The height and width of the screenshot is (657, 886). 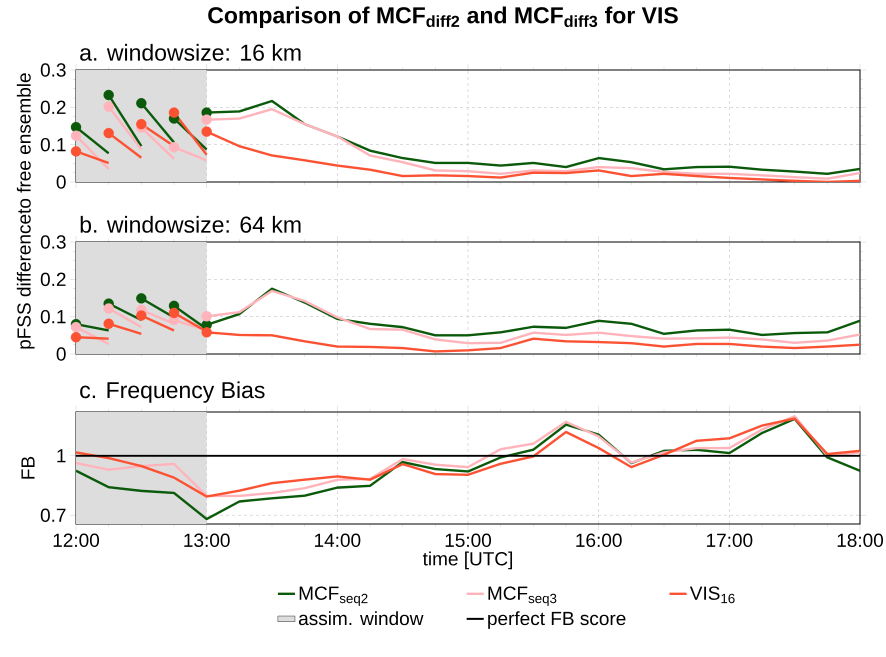 I want to click on y-tick-label: 1, so click(x=61, y=455).